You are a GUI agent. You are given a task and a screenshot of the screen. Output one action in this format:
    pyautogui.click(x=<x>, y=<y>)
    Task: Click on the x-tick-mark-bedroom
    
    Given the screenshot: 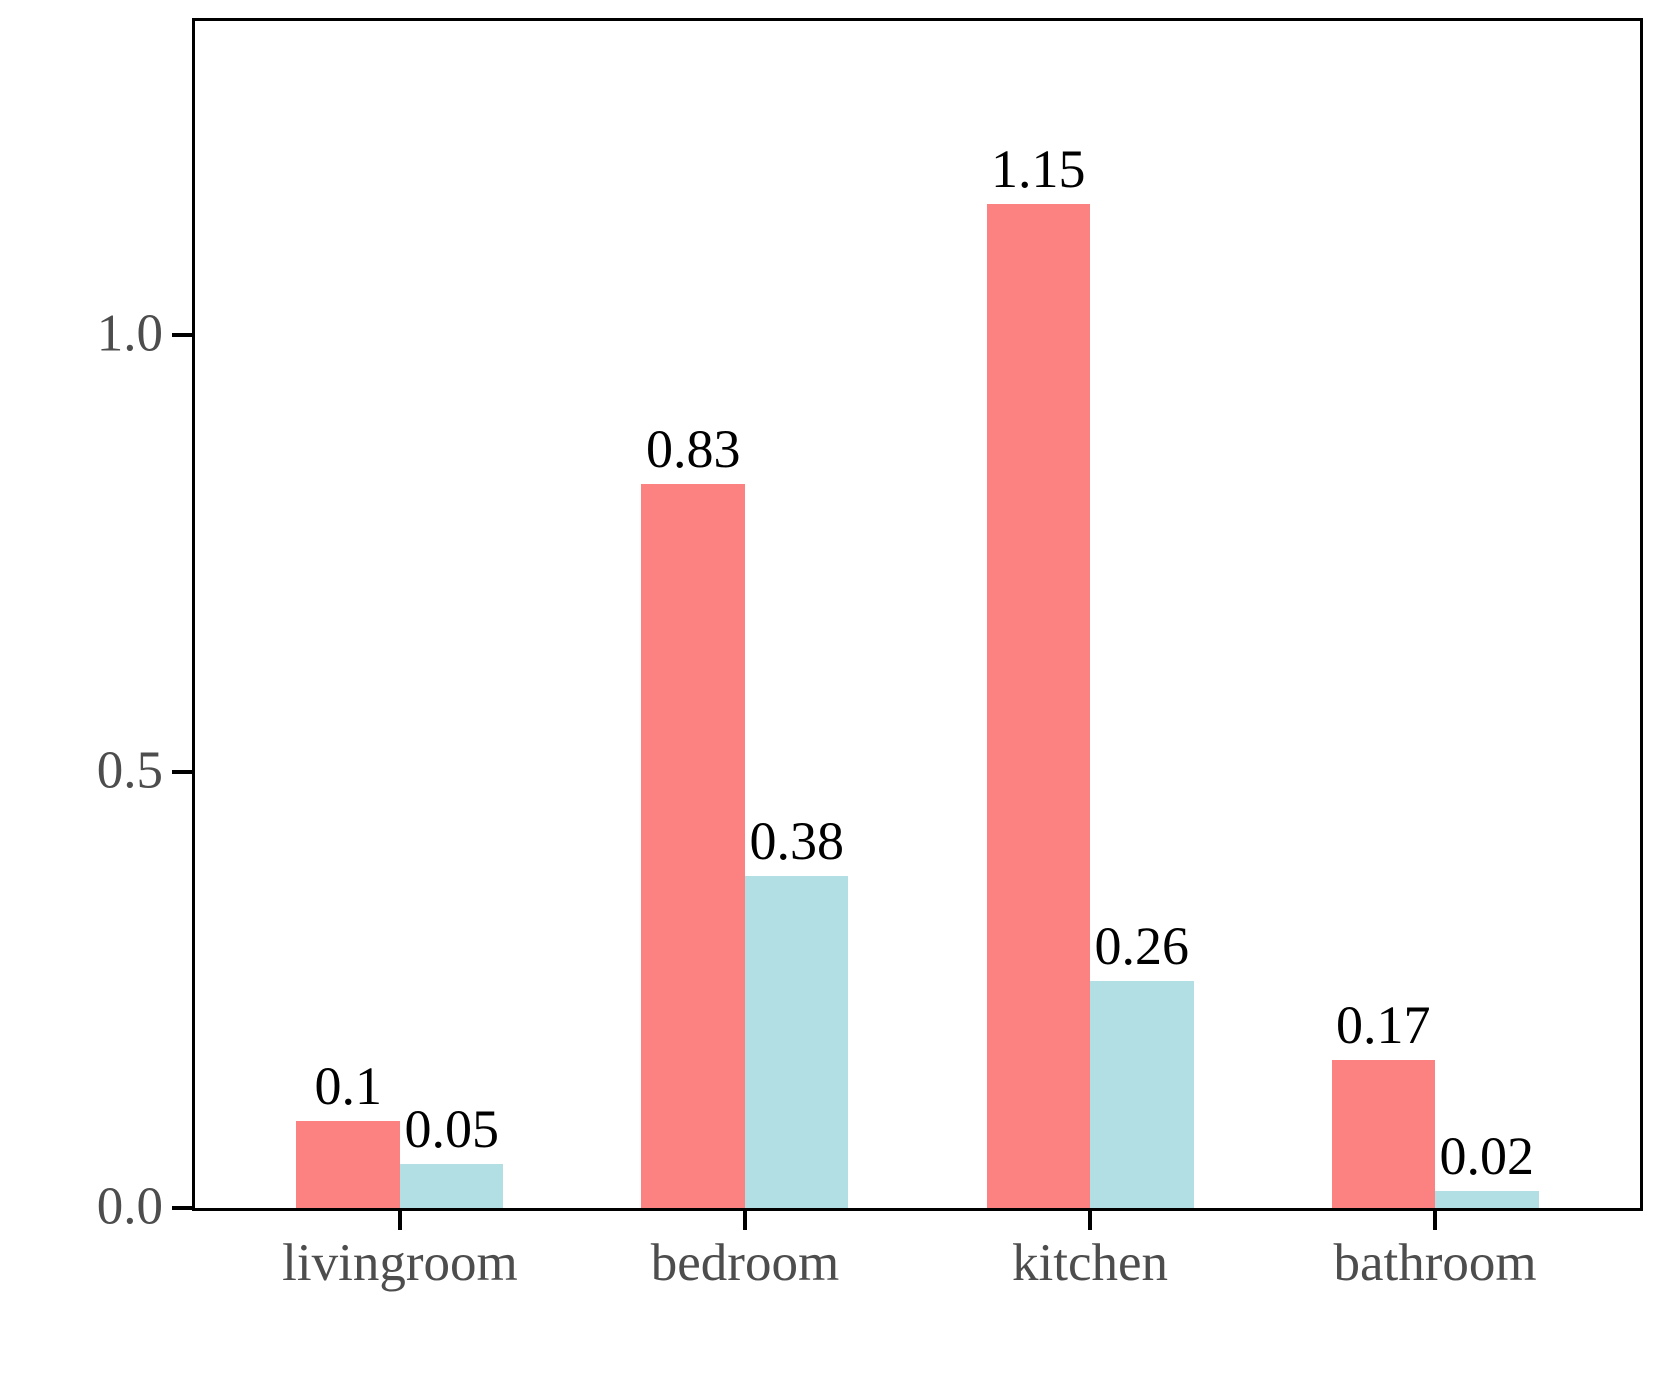 What is the action you would take?
    pyautogui.click(x=745, y=1219)
    